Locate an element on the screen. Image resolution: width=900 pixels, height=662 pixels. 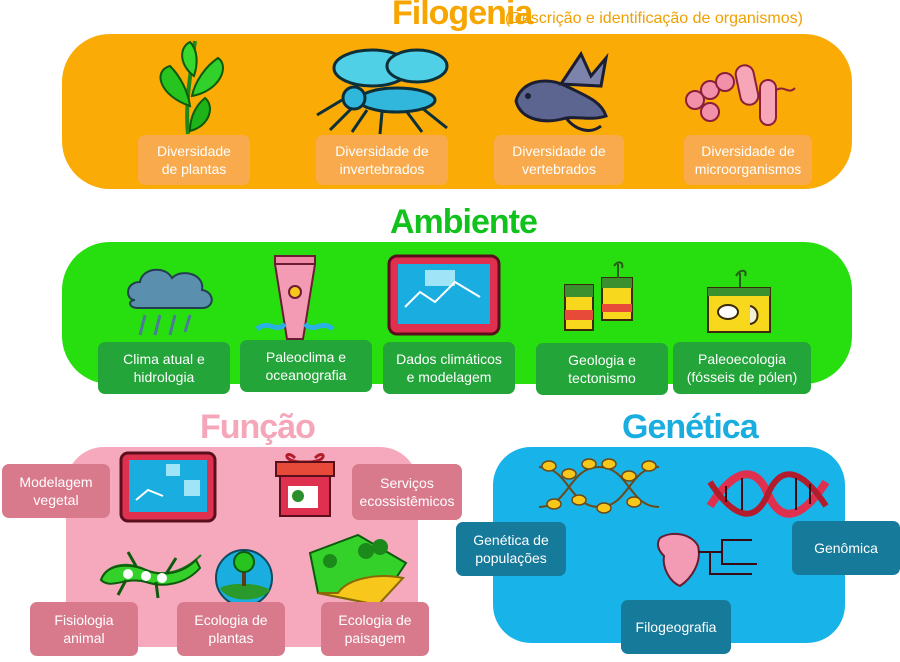
soil-layers-icon is located at coordinates (598, 296).